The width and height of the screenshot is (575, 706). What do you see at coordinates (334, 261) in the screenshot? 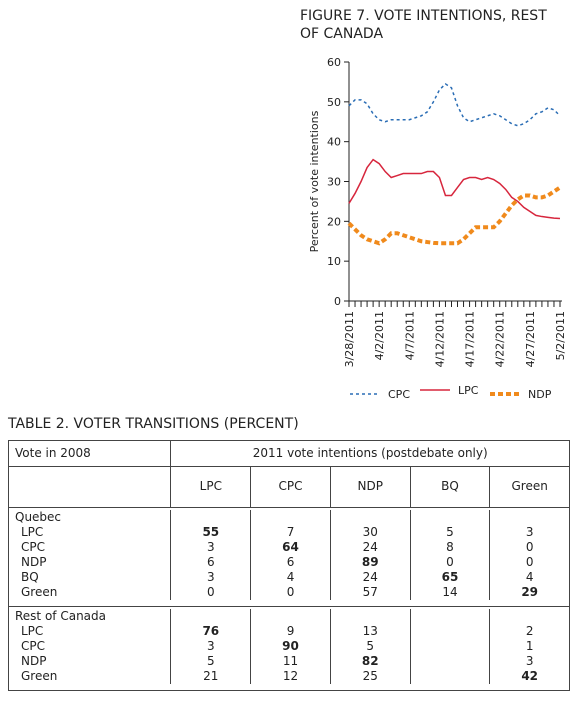
I see `y-tick-label: 10` at bounding box center [334, 261].